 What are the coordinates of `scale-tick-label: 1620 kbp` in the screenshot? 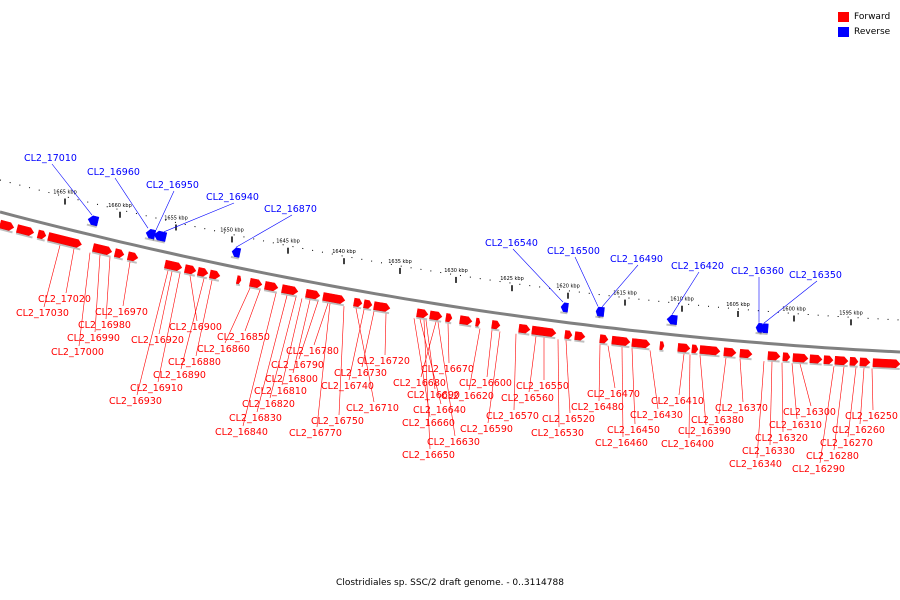 It's located at (568, 287).